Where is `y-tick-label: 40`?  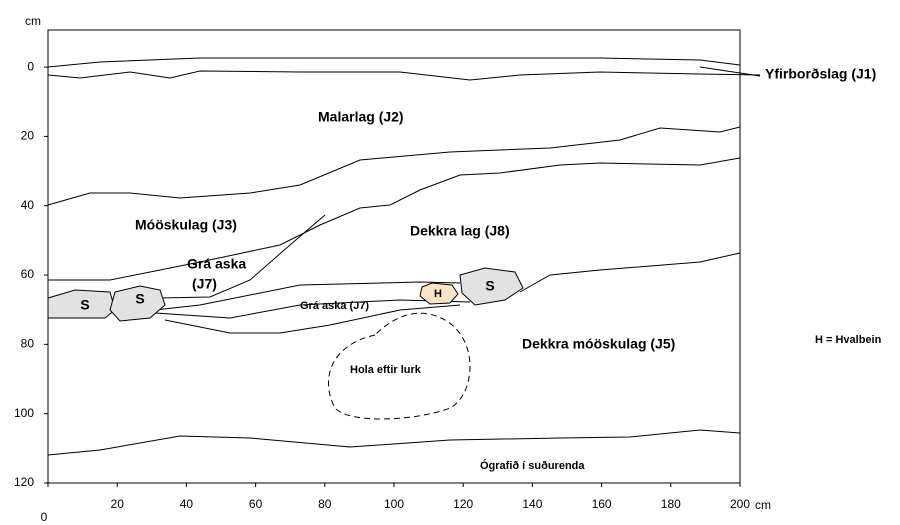
y-tick-label: 40 is located at coordinates (28, 205).